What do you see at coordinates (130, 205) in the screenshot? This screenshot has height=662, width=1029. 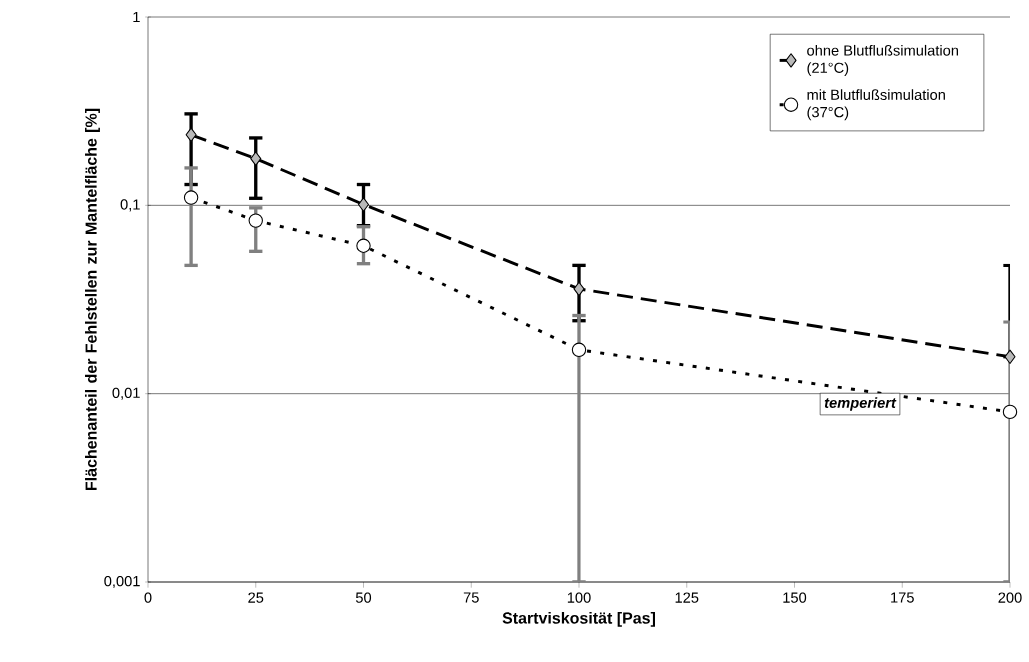 I see `y-tick-label: 0,1` at bounding box center [130, 205].